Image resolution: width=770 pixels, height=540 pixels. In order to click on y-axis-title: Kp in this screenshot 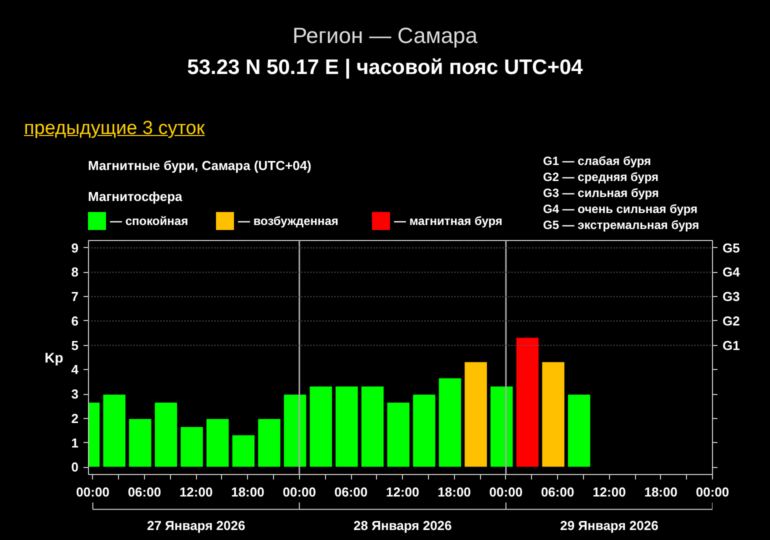, I will do `click(54, 358)`.